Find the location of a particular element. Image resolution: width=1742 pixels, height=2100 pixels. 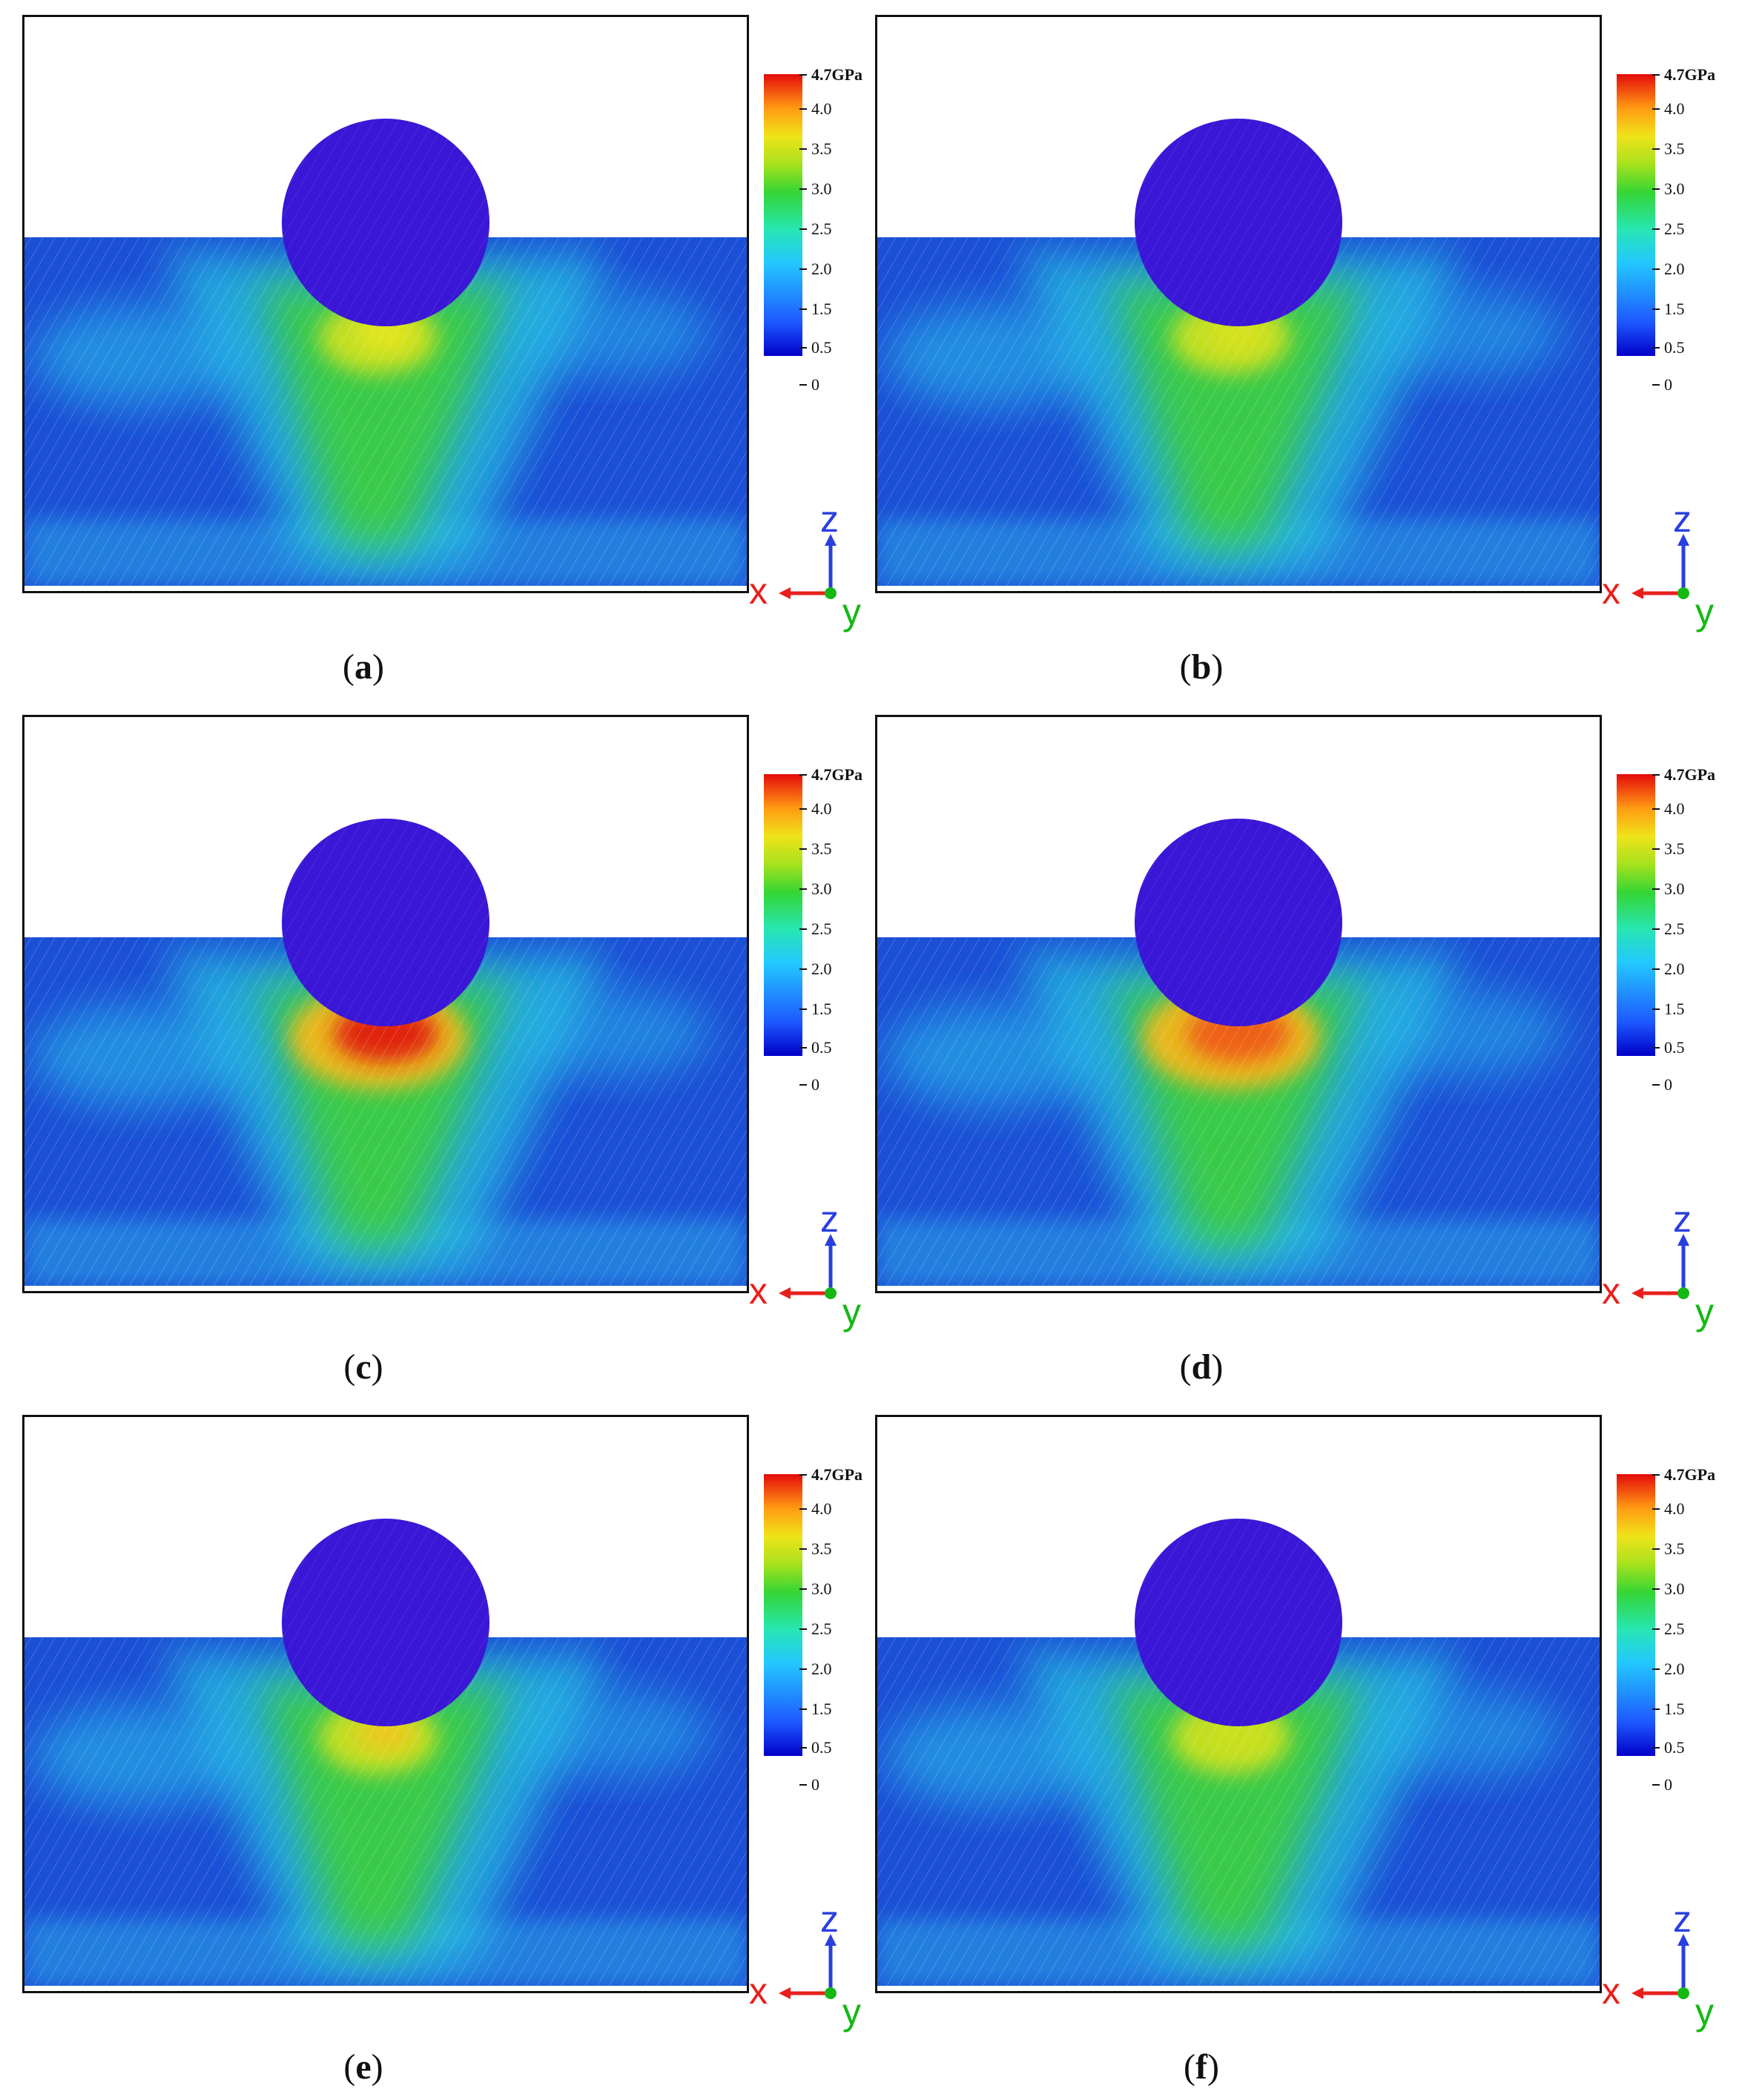

panel-caption: (e) is located at coordinates (363, 2067).